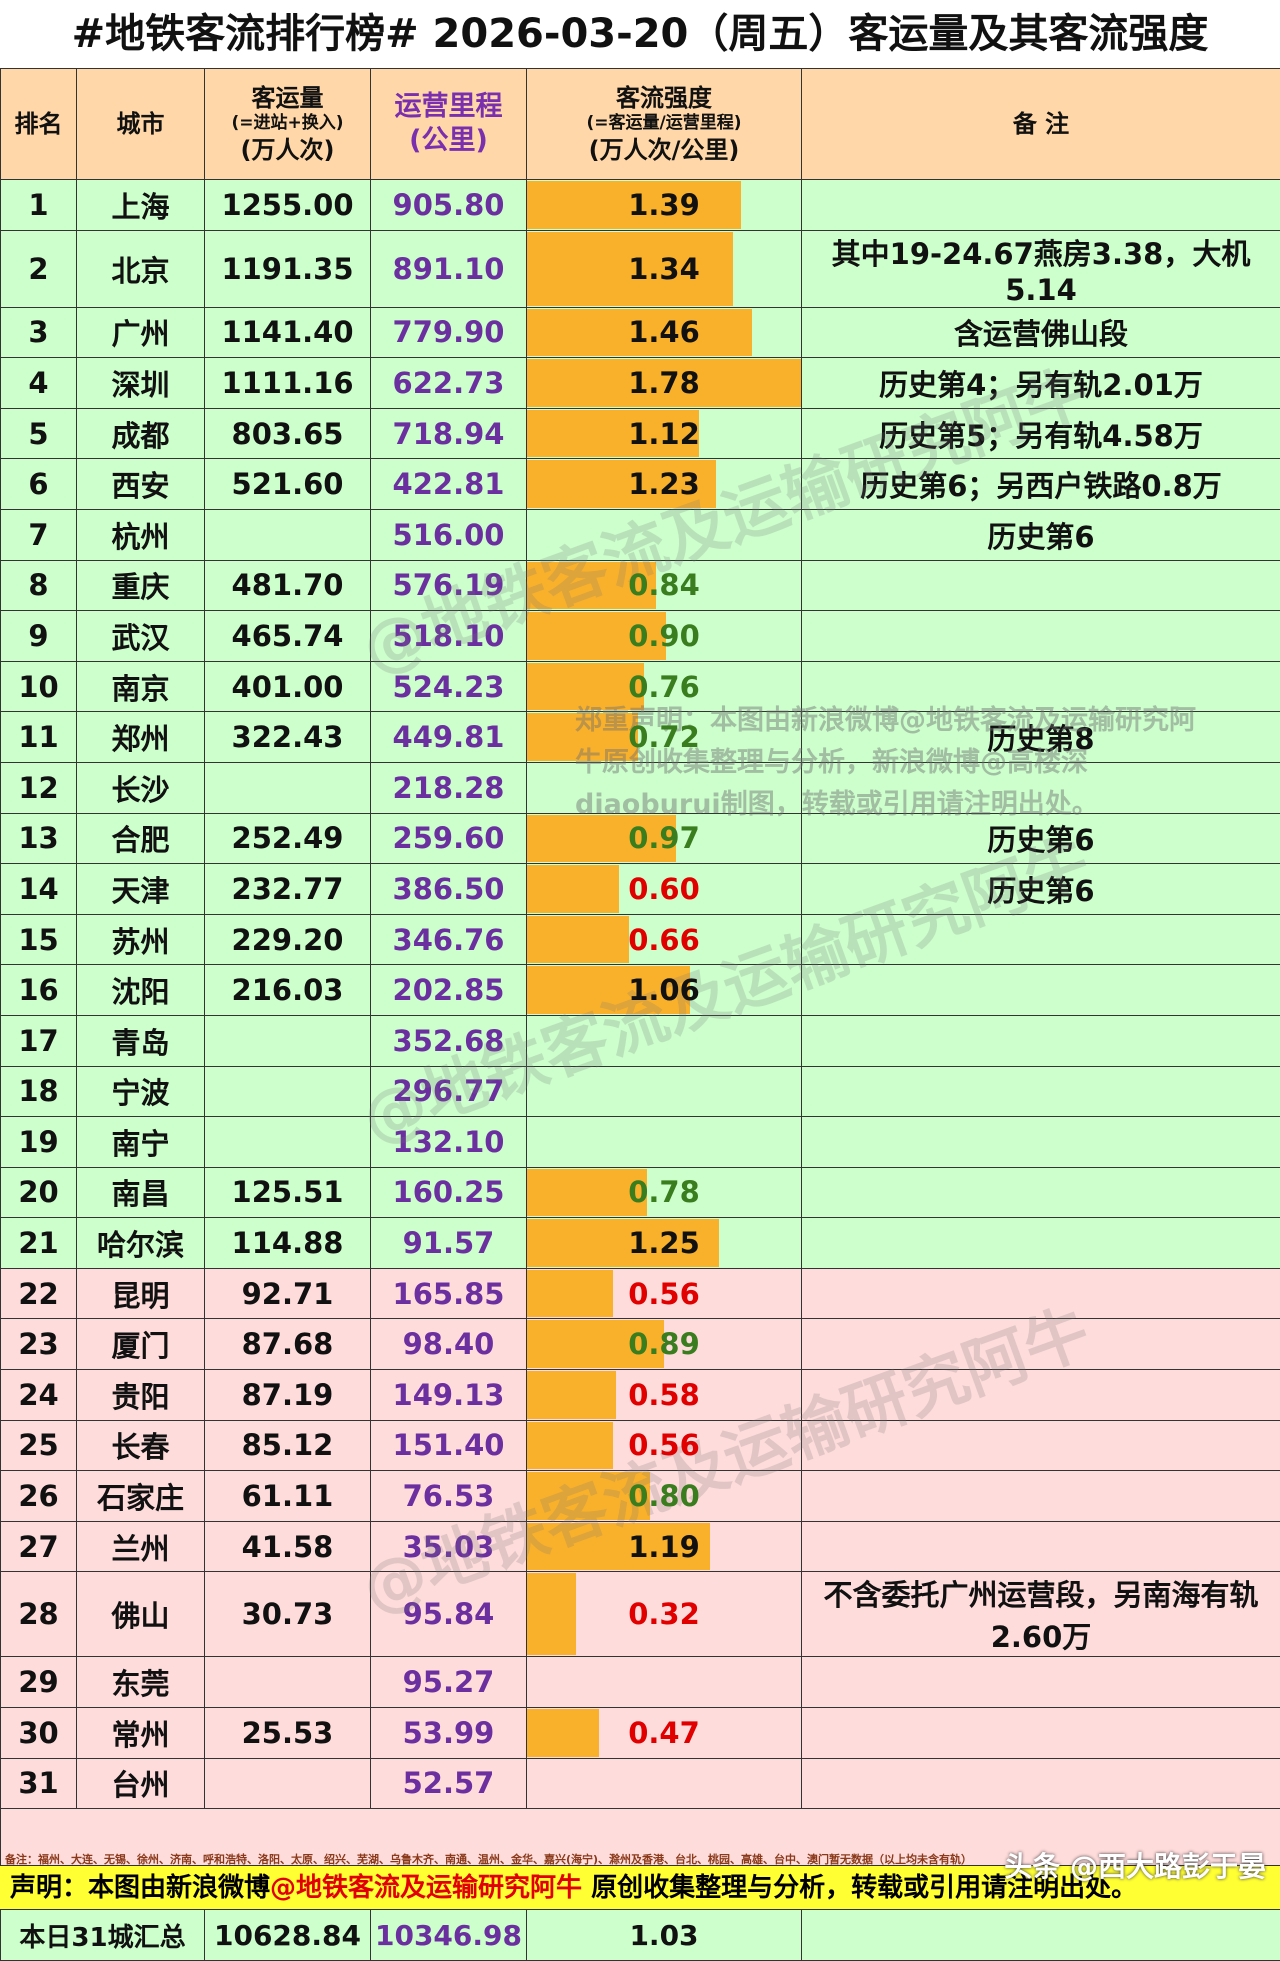 The width and height of the screenshot is (1280, 1961). I want to click on ridership-cell, so click(288, 1091).